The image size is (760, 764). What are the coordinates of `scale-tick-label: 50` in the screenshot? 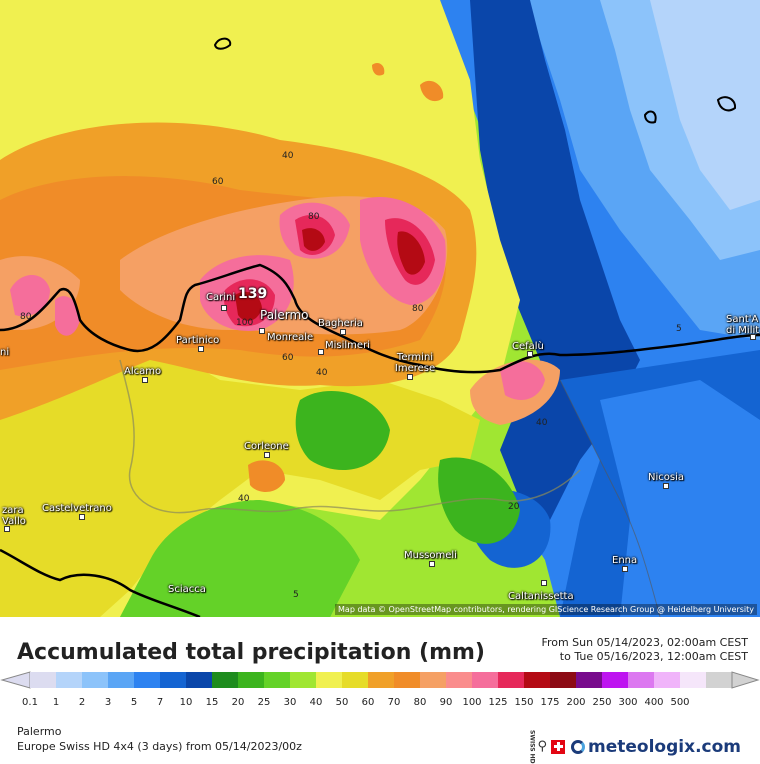 It's located at (342, 702).